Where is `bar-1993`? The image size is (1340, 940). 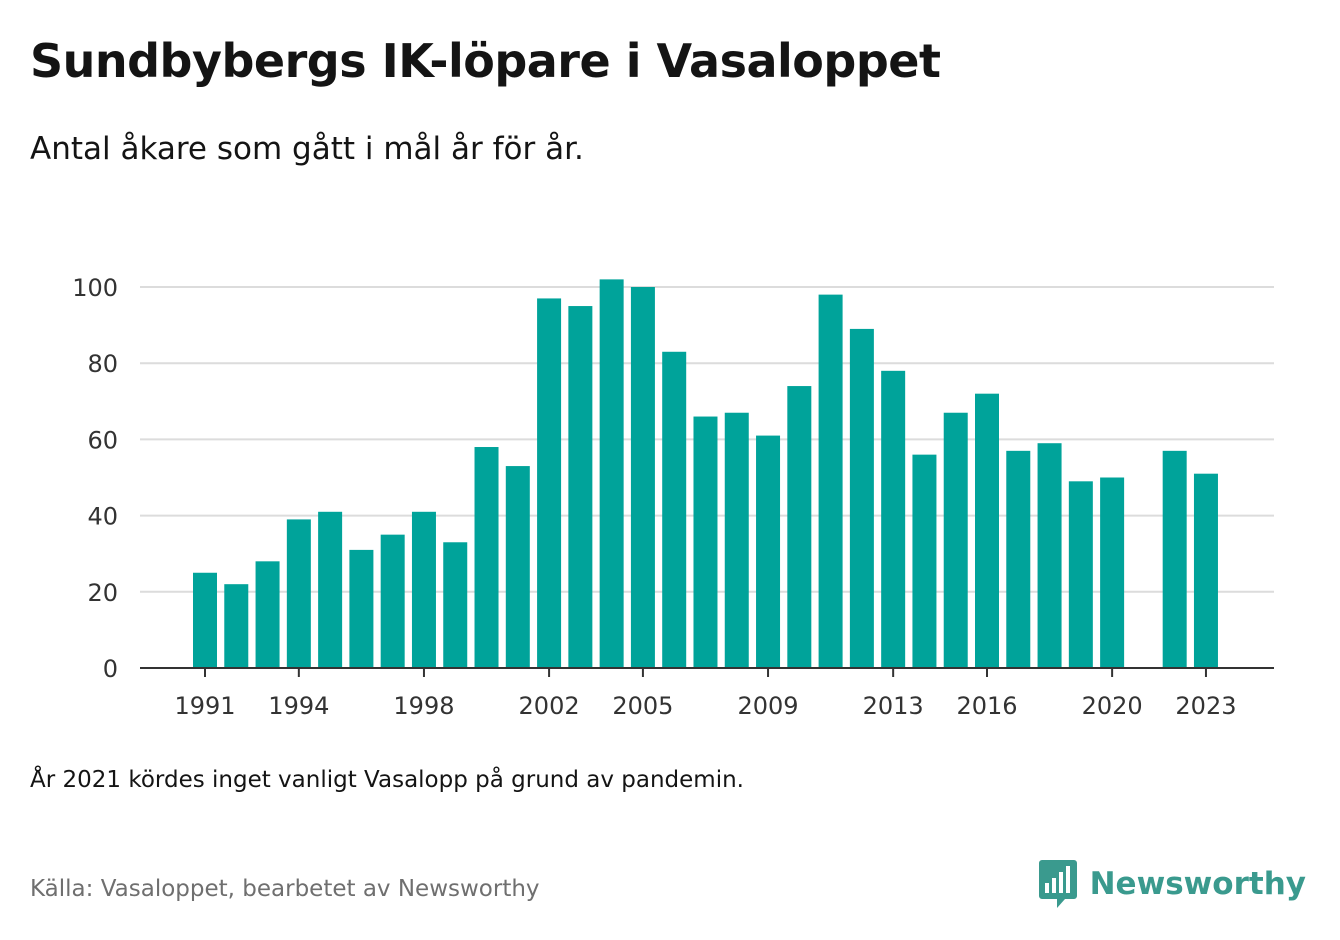 bar-1993 is located at coordinates (267, 614).